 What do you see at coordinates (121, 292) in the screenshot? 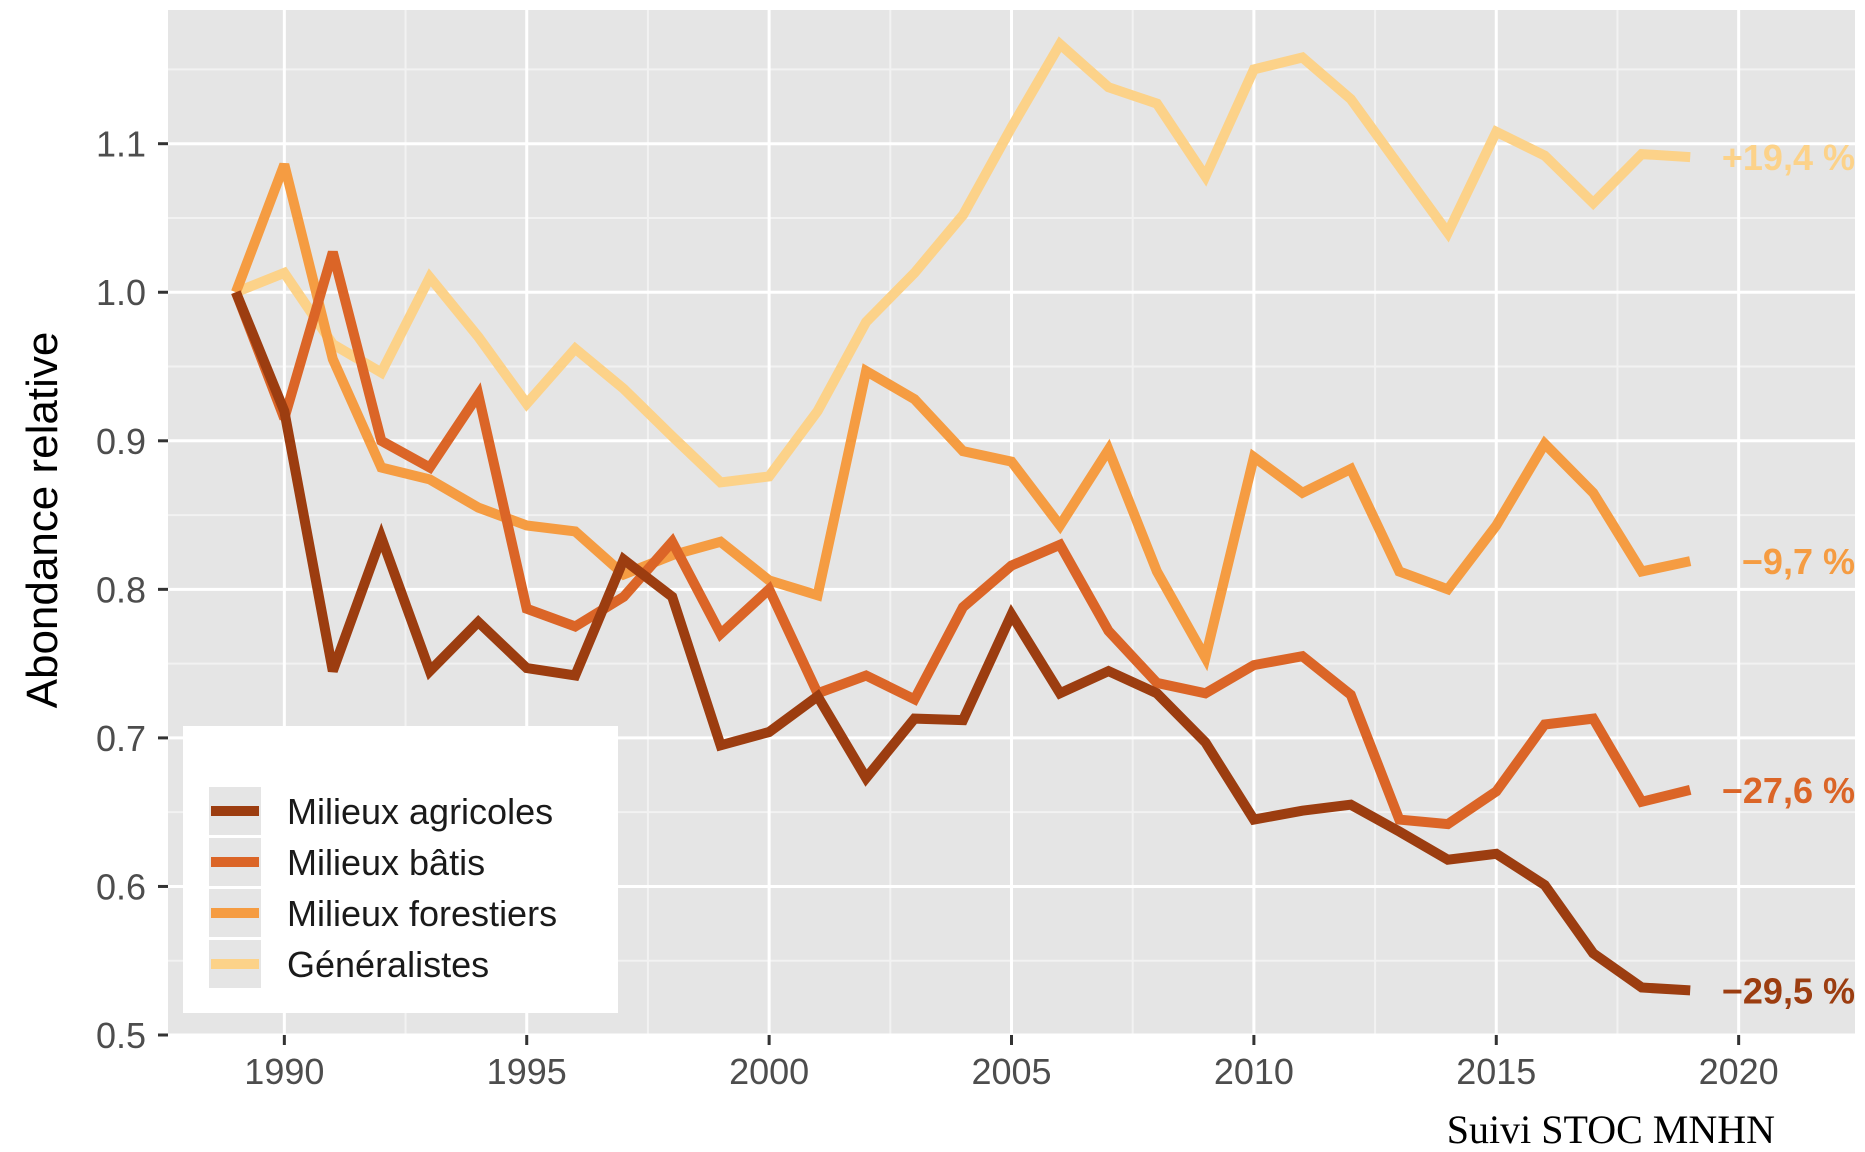
I see `y-tick-label: 1.0` at bounding box center [121, 292].